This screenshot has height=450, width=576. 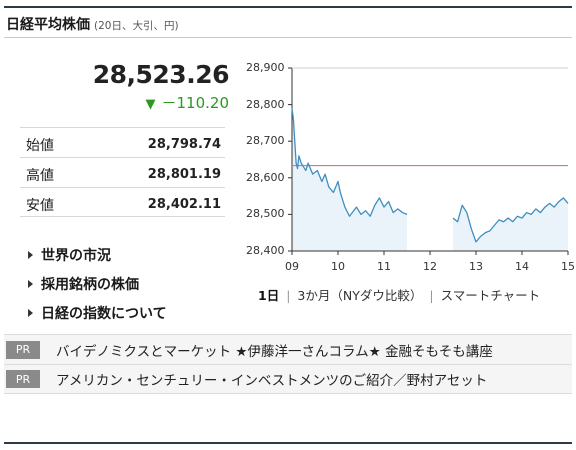 What do you see at coordinates (90, 284) in the screenshot?
I see `link-label: 採用銘柄の株価` at bounding box center [90, 284].